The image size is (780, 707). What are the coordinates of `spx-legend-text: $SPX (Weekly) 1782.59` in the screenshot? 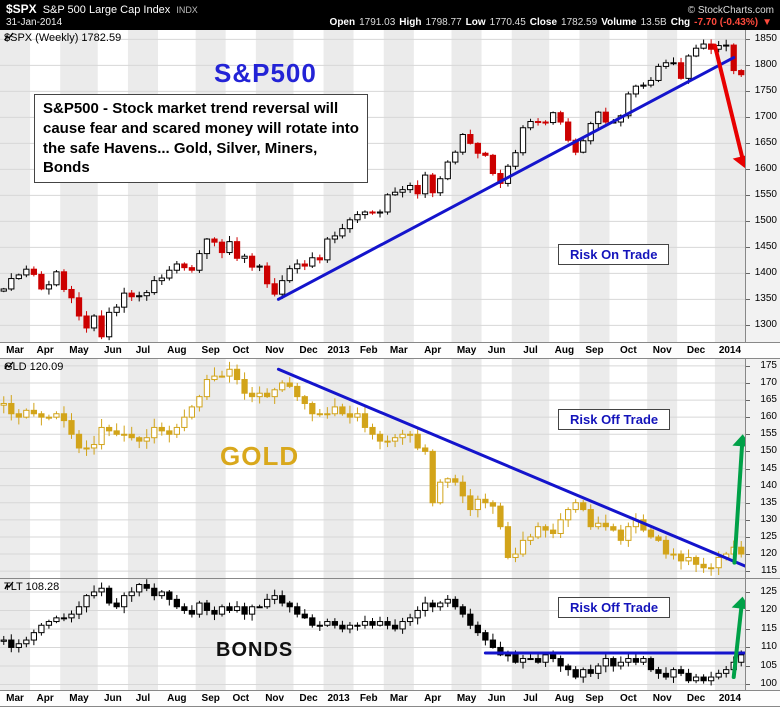 It's located at (63, 38).